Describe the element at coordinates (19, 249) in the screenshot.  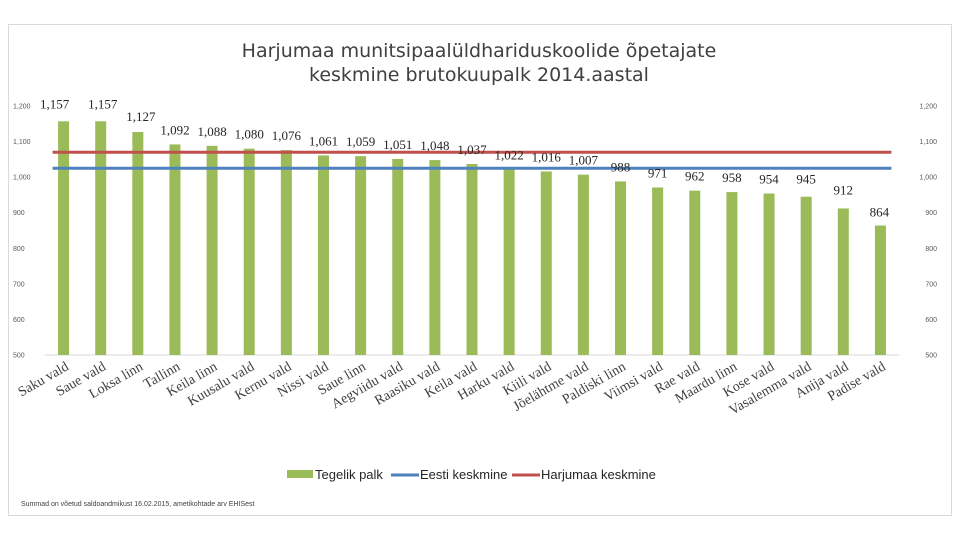
I see `y-tick-label-left: 800` at that location.